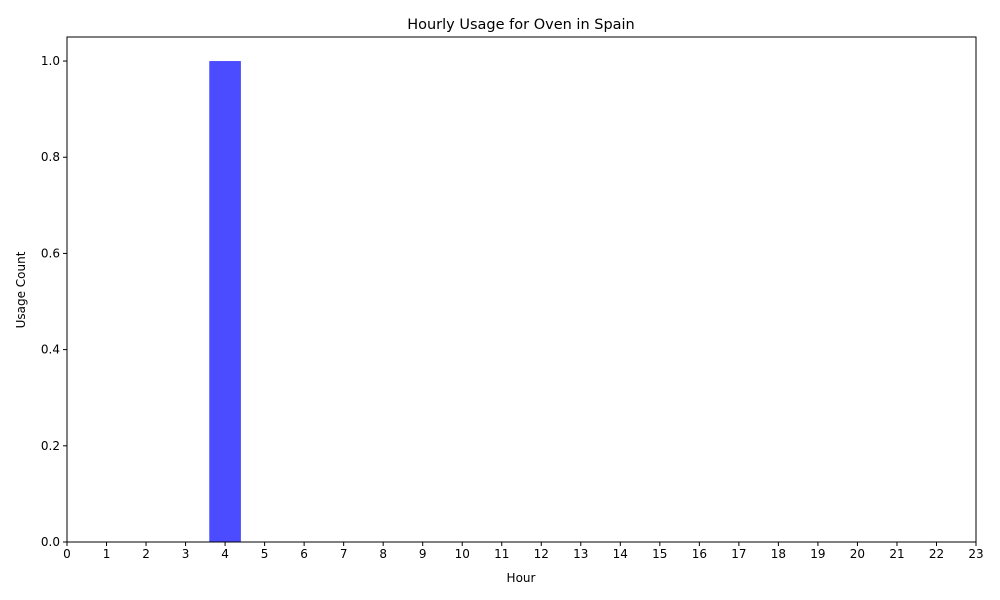  What do you see at coordinates (975, 554) in the screenshot?
I see `x-tick-label: 23` at bounding box center [975, 554].